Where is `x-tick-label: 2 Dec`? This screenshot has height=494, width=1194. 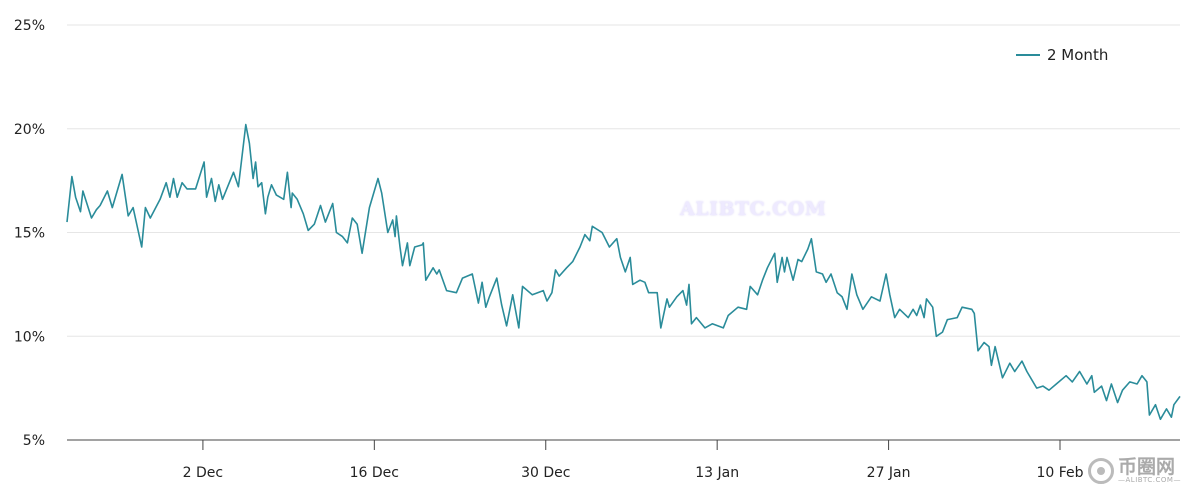 x-tick-label: 2 Dec is located at coordinates (203, 473).